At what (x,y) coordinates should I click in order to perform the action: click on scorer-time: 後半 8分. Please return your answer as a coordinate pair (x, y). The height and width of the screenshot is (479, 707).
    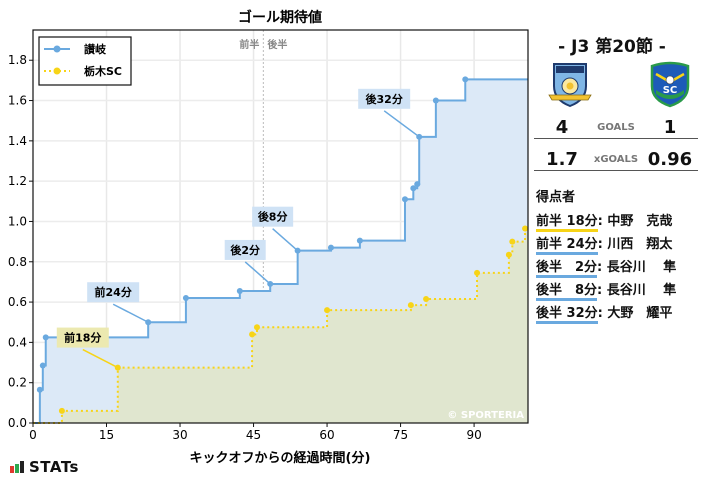
    Looking at the image, I should click on (567, 290).